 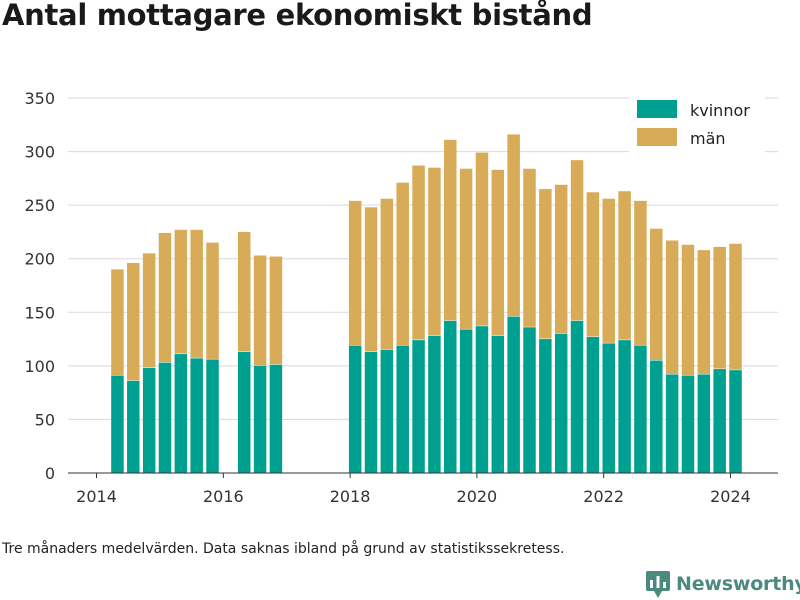 I want to click on legend: kvinnor män, so click(x=697, y=124).